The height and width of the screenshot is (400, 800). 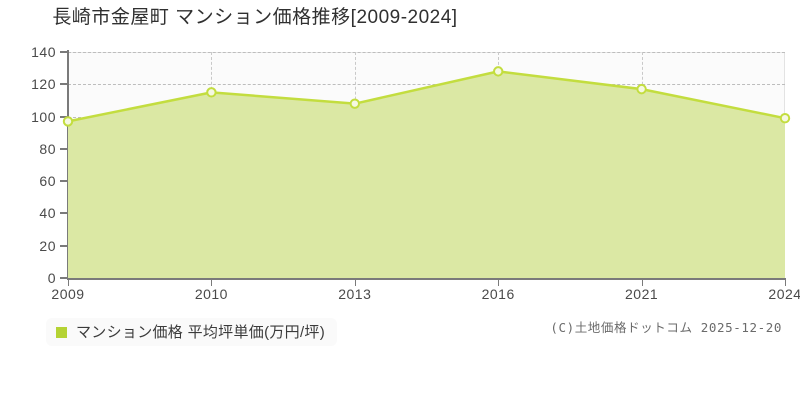 I want to click on y-axis-label: 60, so click(x=47, y=181).